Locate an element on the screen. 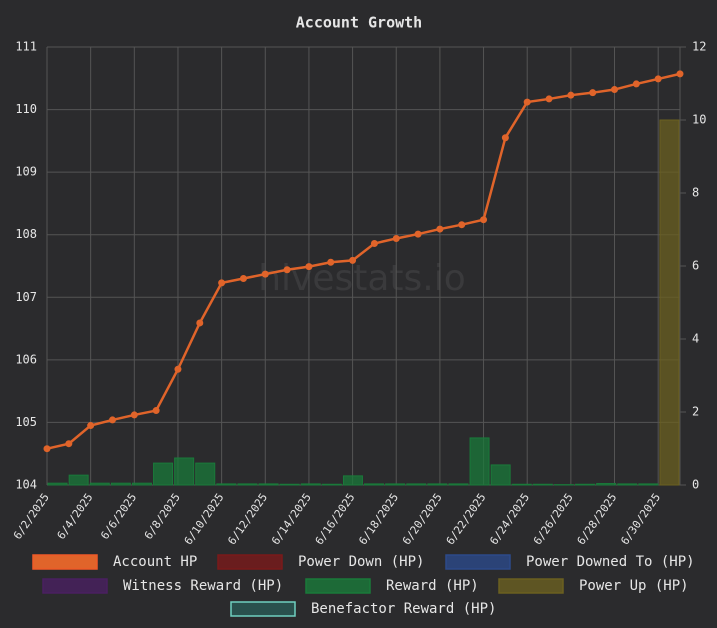 The image size is (717, 628). y2-tick-label: 6 is located at coordinates (695, 266).